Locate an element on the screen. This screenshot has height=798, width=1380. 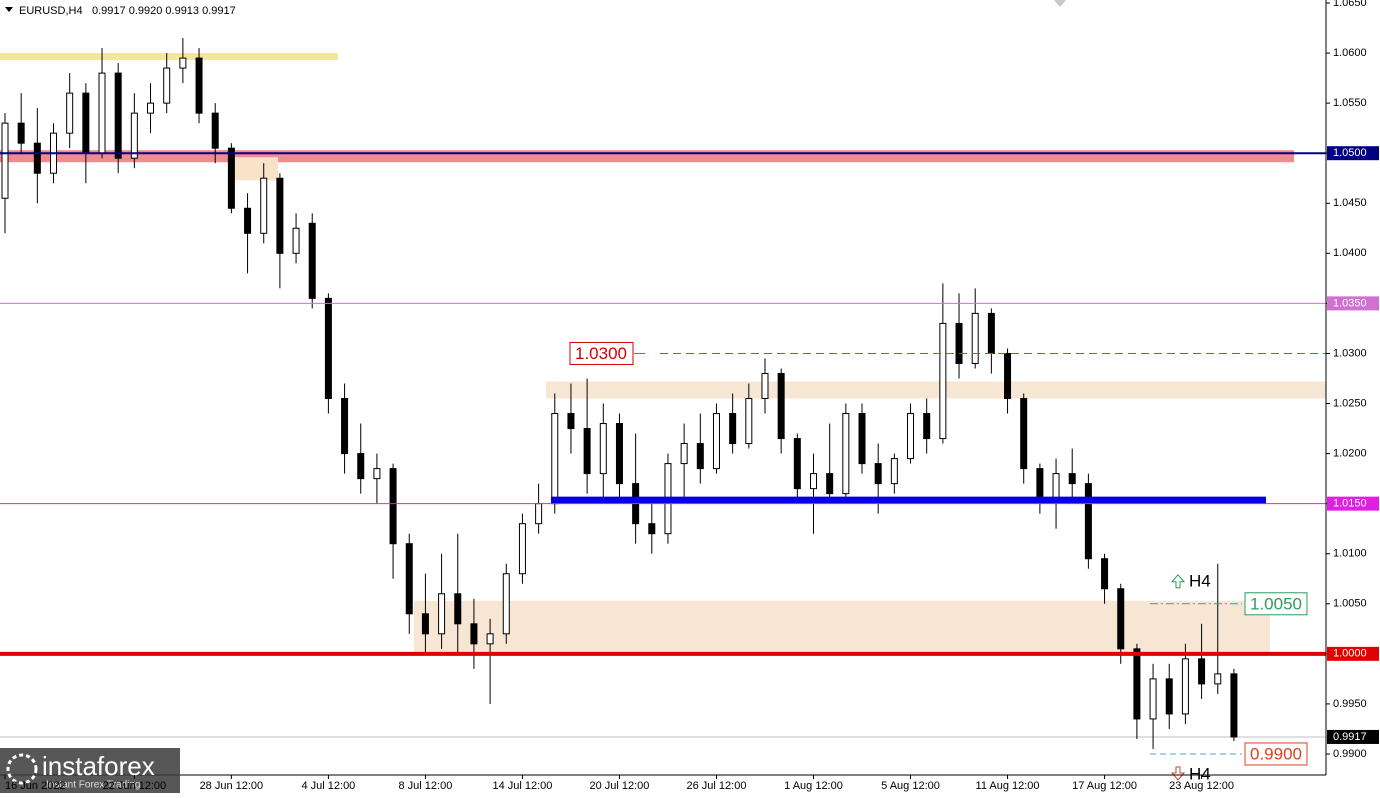
x-tick-label: 23 Aug 12:00 is located at coordinates (1201, 786).